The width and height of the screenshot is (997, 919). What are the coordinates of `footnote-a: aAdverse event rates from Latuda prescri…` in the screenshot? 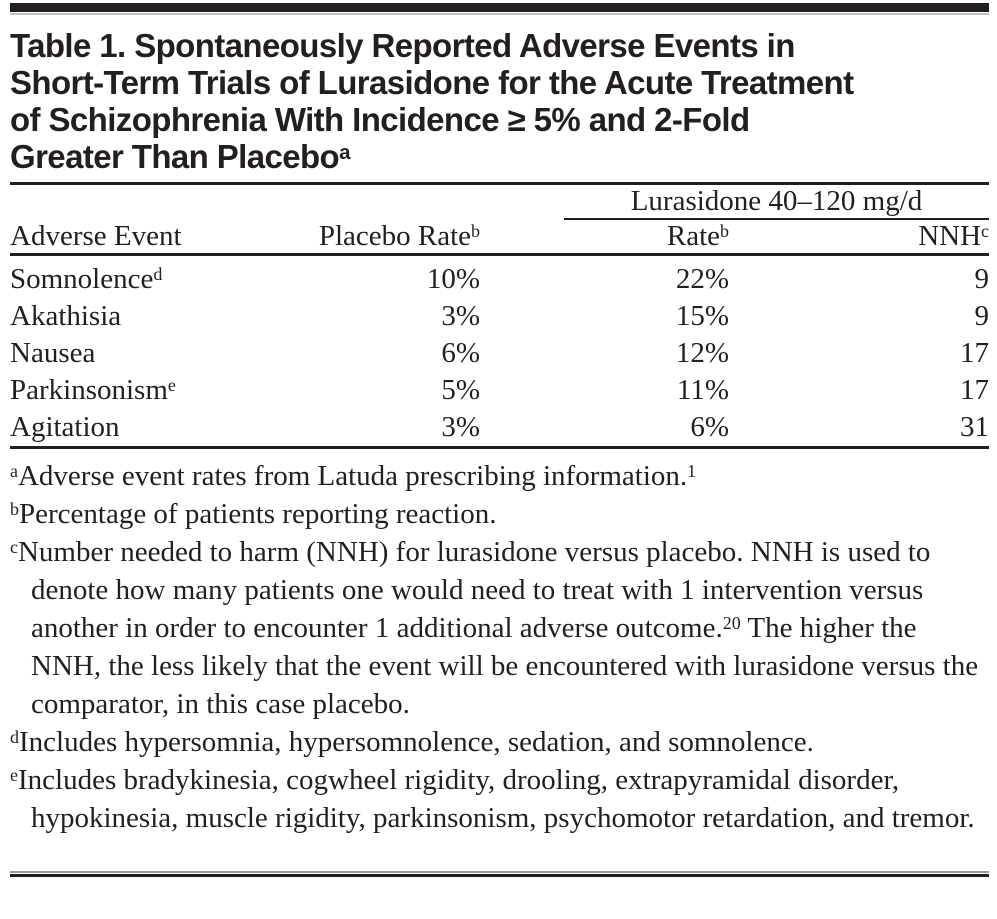 It's located at (499, 476).